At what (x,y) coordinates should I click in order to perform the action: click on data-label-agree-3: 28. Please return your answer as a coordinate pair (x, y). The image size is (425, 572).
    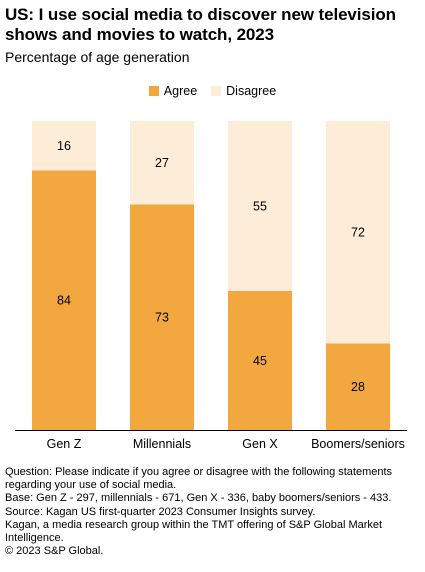
    Looking at the image, I should click on (358, 387).